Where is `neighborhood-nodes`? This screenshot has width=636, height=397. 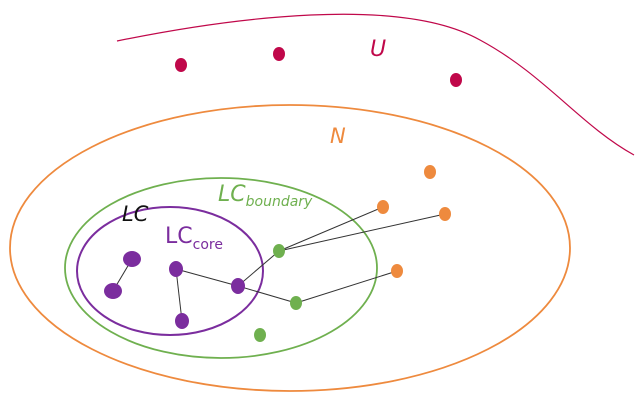
neighborhood-nodes is located at coordinates (414, 221).